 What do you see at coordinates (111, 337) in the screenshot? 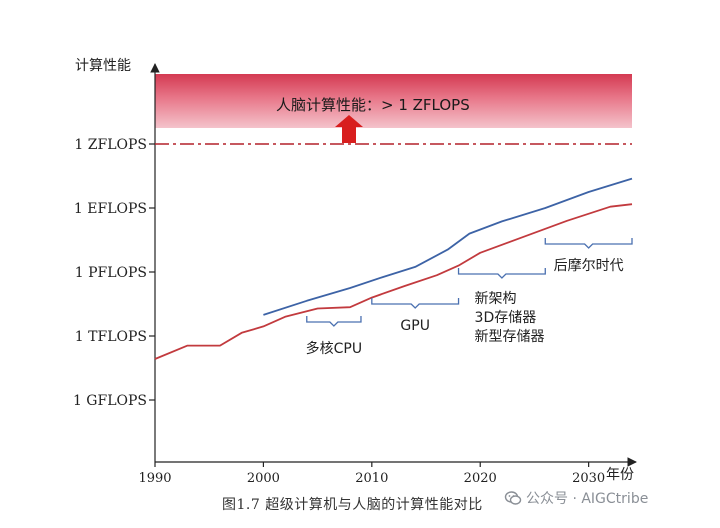
I see `y-tick-label: 1 TFLOPS` at bounding box center [111, 337].